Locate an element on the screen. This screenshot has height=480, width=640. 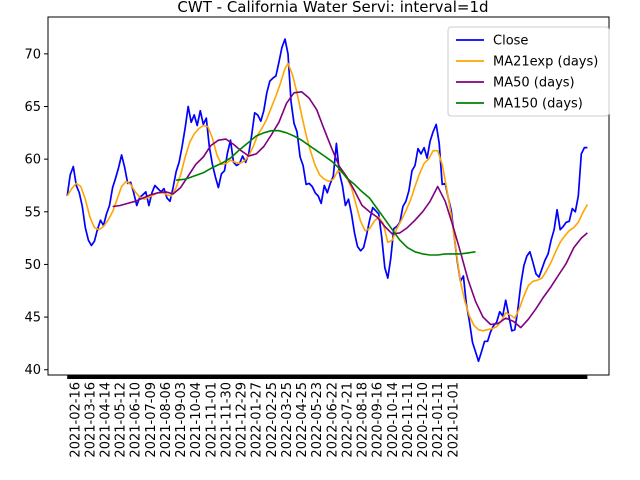
legend-label: MA50 (days) is located at coordinates (534, 83).